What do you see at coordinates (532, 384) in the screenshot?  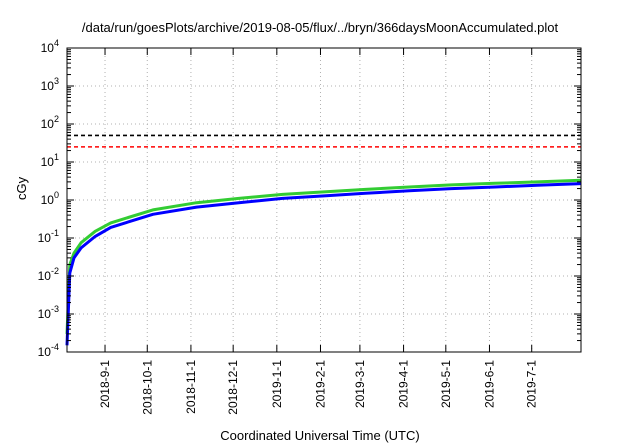 I see `x-tick-label: 2019-7-1` at bounding box center [532, 384].